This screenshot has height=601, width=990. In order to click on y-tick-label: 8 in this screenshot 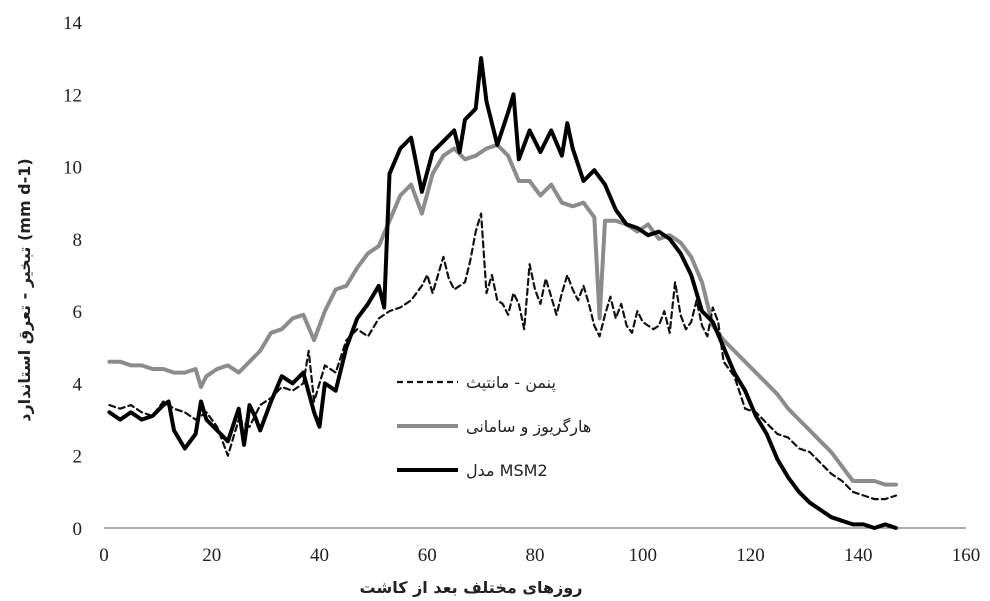, I will do `click(78, 240)`.